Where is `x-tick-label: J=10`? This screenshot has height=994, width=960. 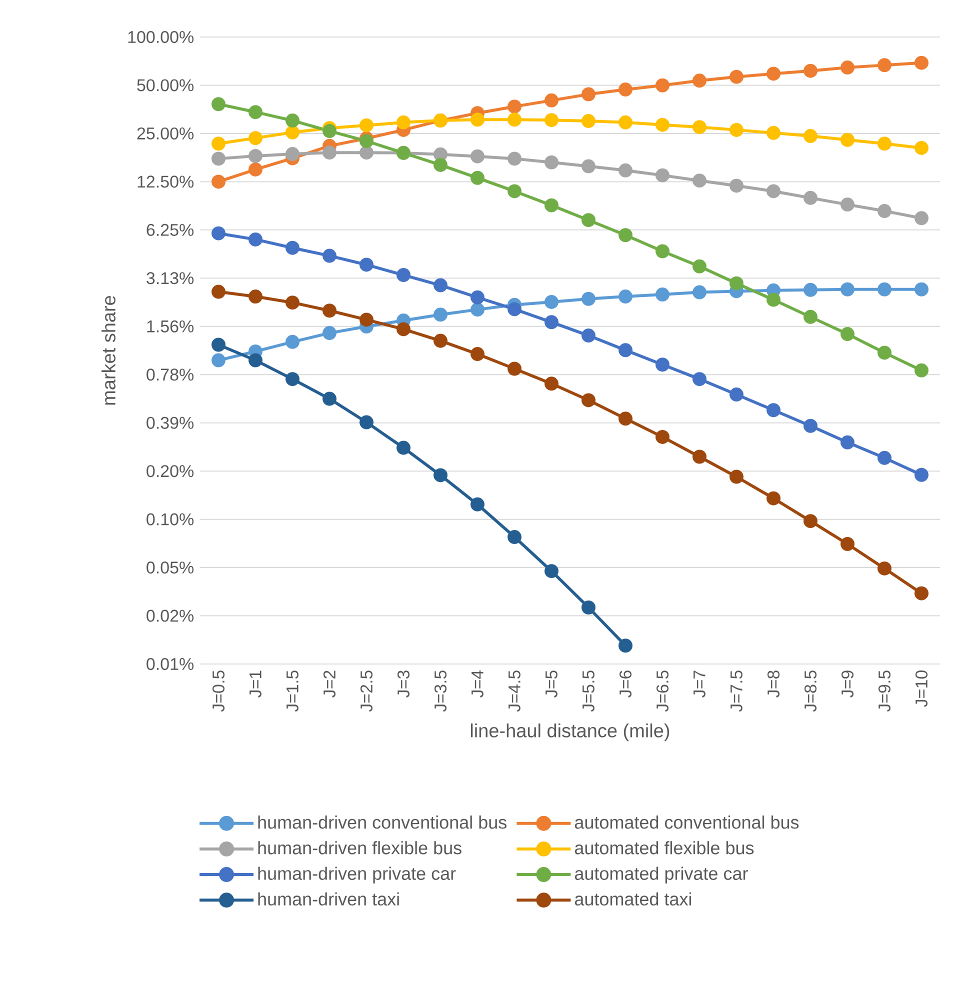
x-tick-label: J=10 is located at coordinates (921, 688).